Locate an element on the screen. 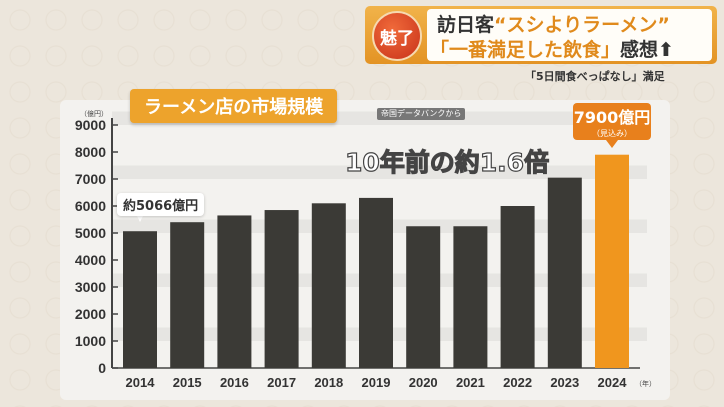  grid-band is located at coordinates (379, 172).